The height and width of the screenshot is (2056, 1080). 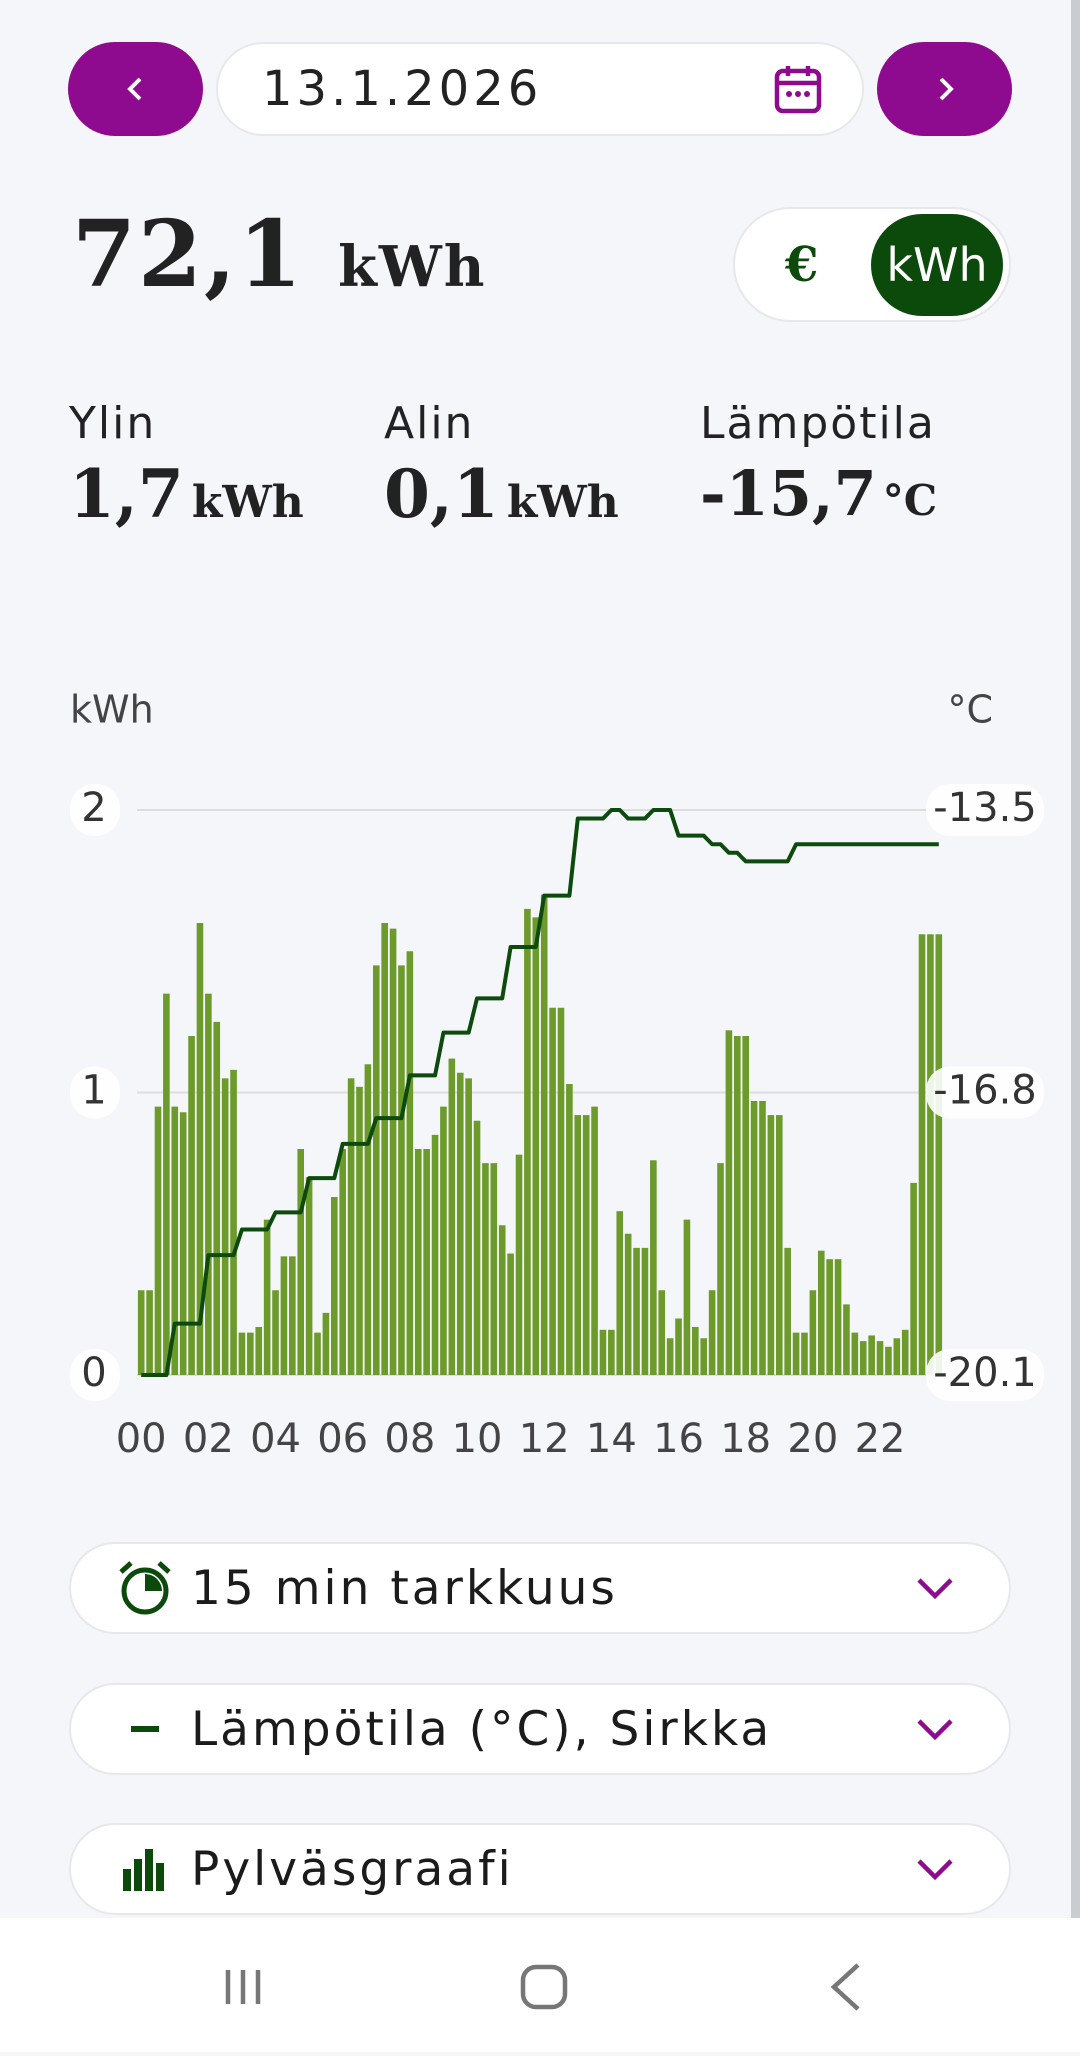 I want to click on toggle-kwh: kWh, so click(x=937, y=265).